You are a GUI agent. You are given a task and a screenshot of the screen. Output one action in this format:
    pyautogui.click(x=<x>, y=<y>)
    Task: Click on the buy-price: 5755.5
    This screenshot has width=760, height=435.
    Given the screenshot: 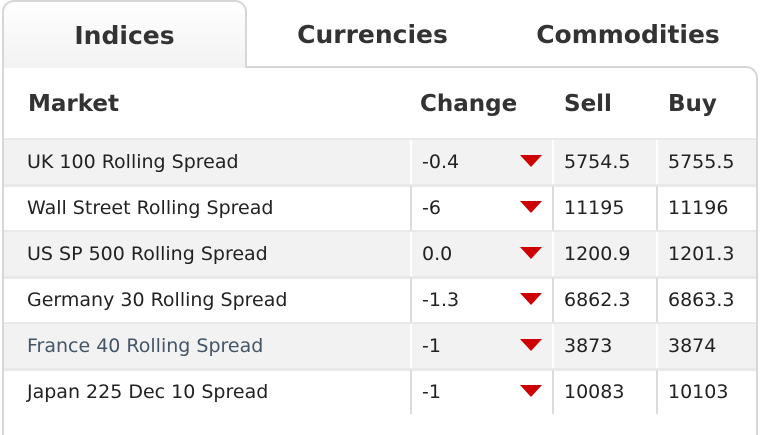 What is the action you would take?
    pyautogui.click(x=701, y=162)
    